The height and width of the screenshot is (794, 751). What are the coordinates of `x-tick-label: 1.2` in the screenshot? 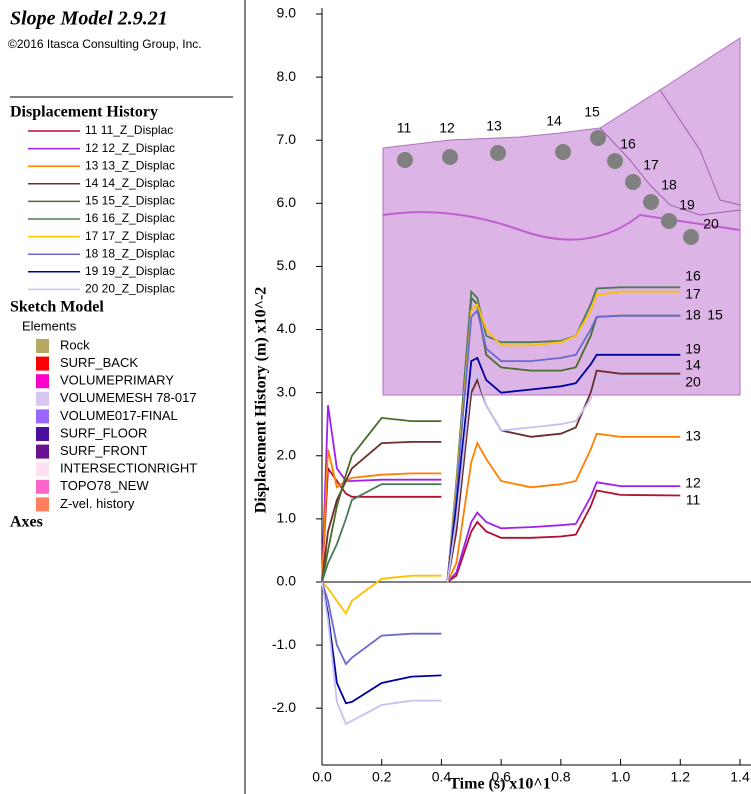 It's located at (681, 777).